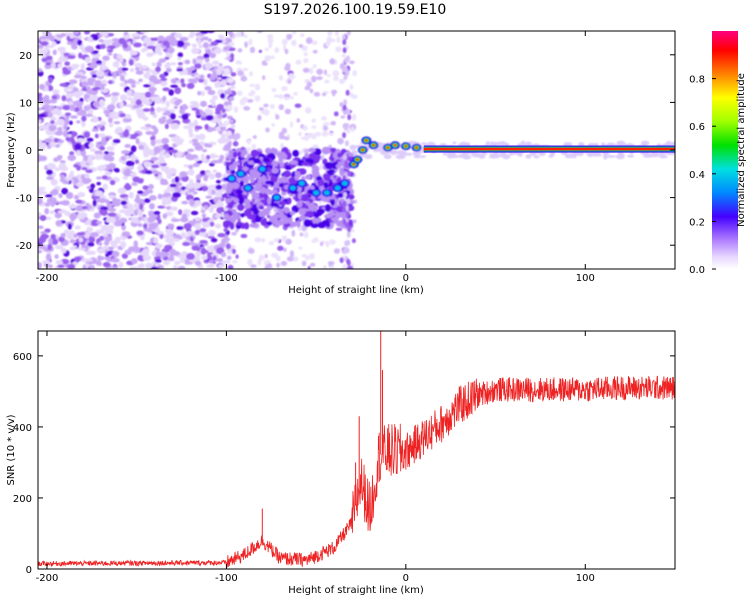 The height and width of the screenshot is (600, 750). Describe the element at coordinates (697, 270) in the screenshot. I see `colorbar-tick-label: 0.0` at that location.